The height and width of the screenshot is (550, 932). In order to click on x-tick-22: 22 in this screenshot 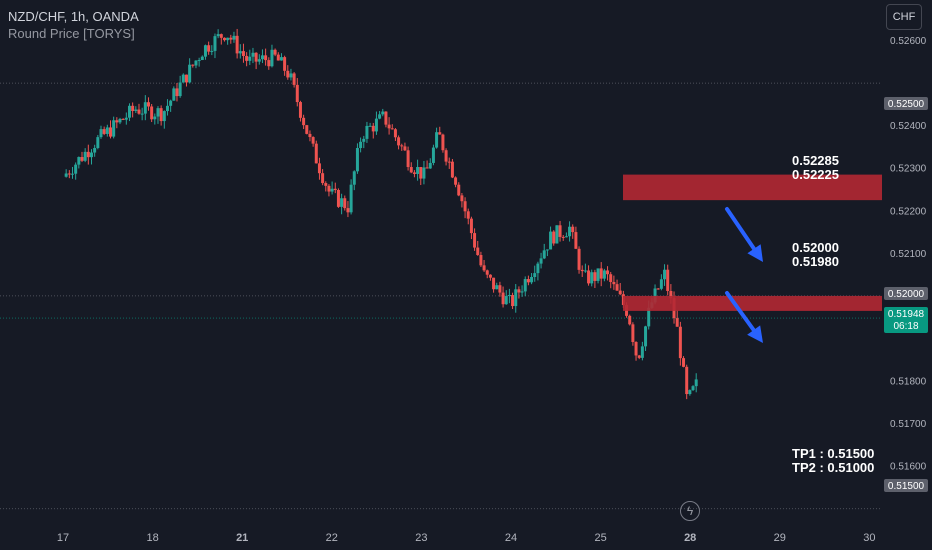, I will do `click(332, 538)`.